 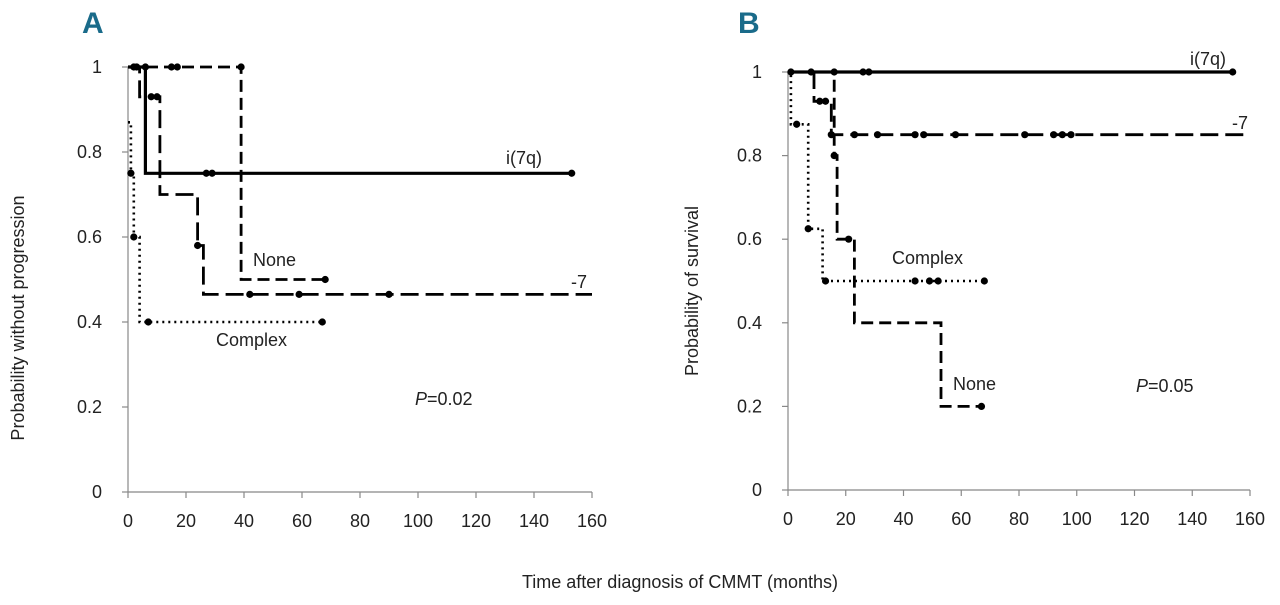 I want to click on panel-a-x-tick-label: 0, so click(x=128, y=521).